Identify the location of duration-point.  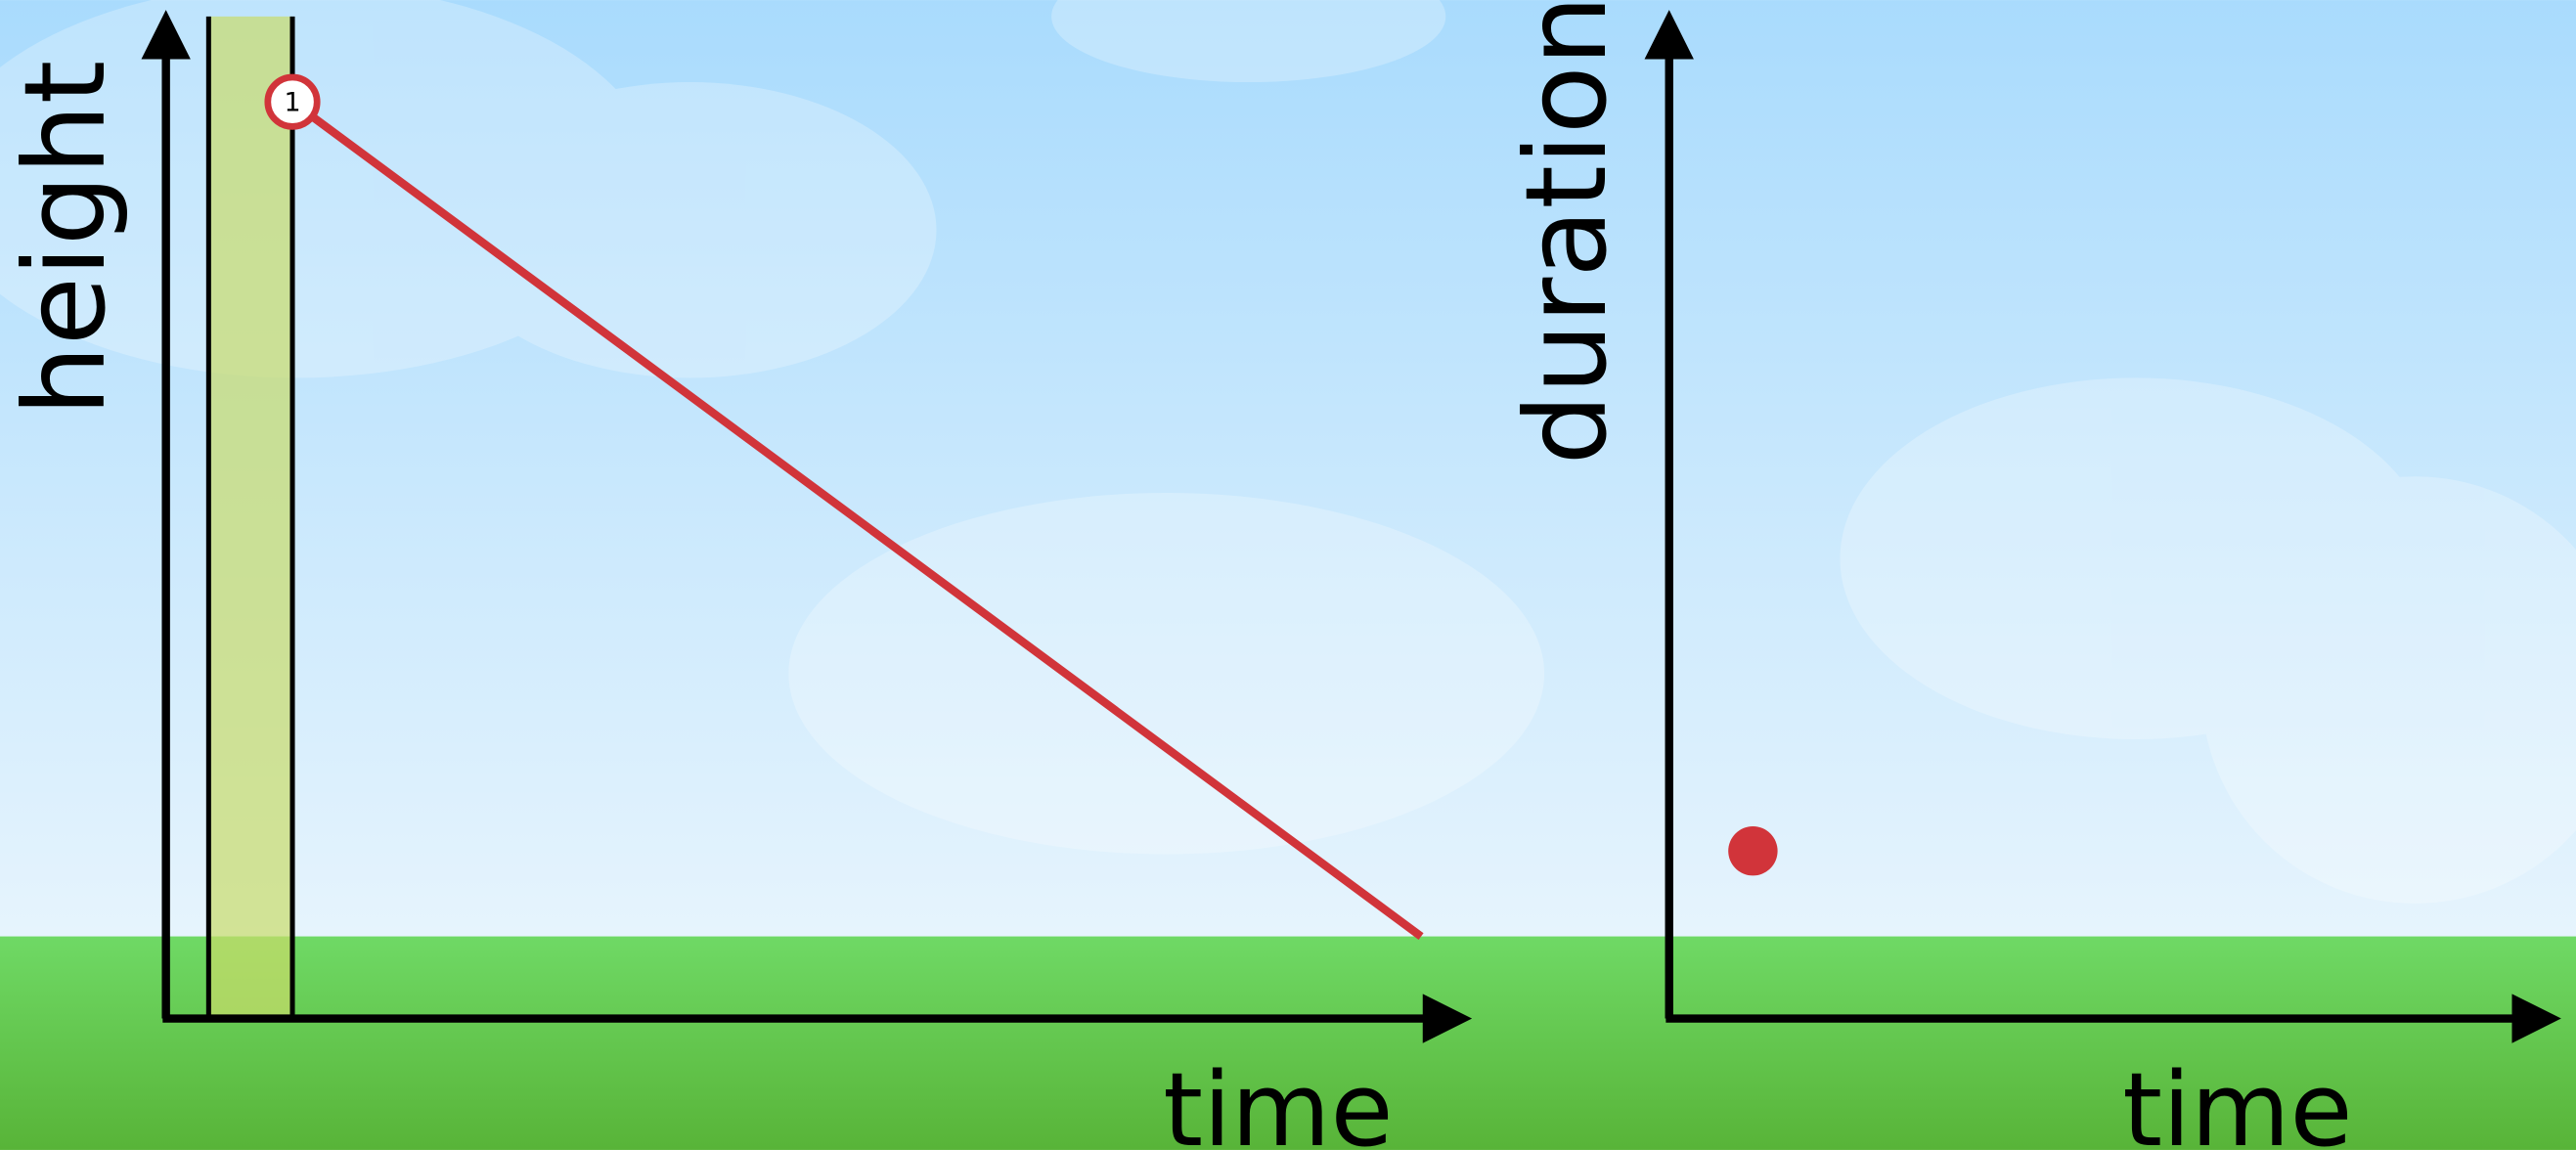
(1753, 851).